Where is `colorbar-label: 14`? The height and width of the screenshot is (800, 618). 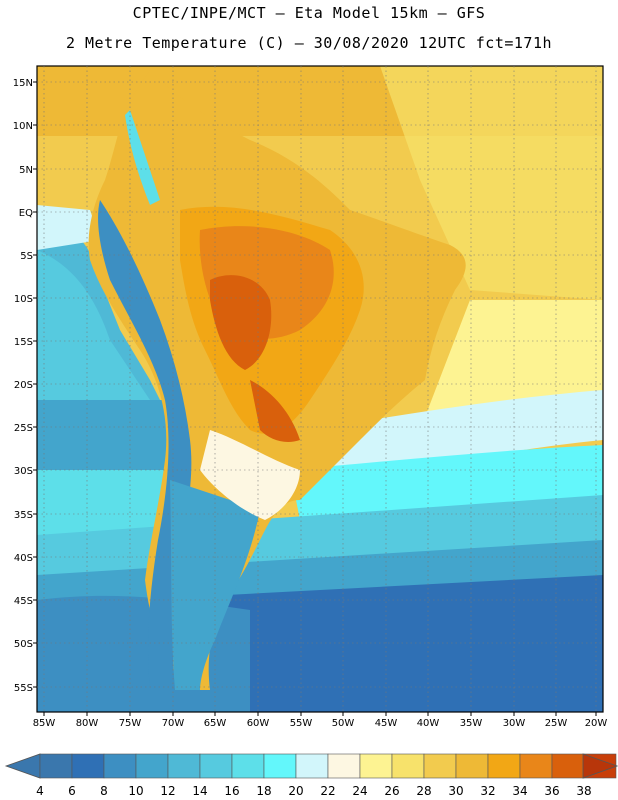
colorbar-label: 14 is located at coordinates (199, 791).